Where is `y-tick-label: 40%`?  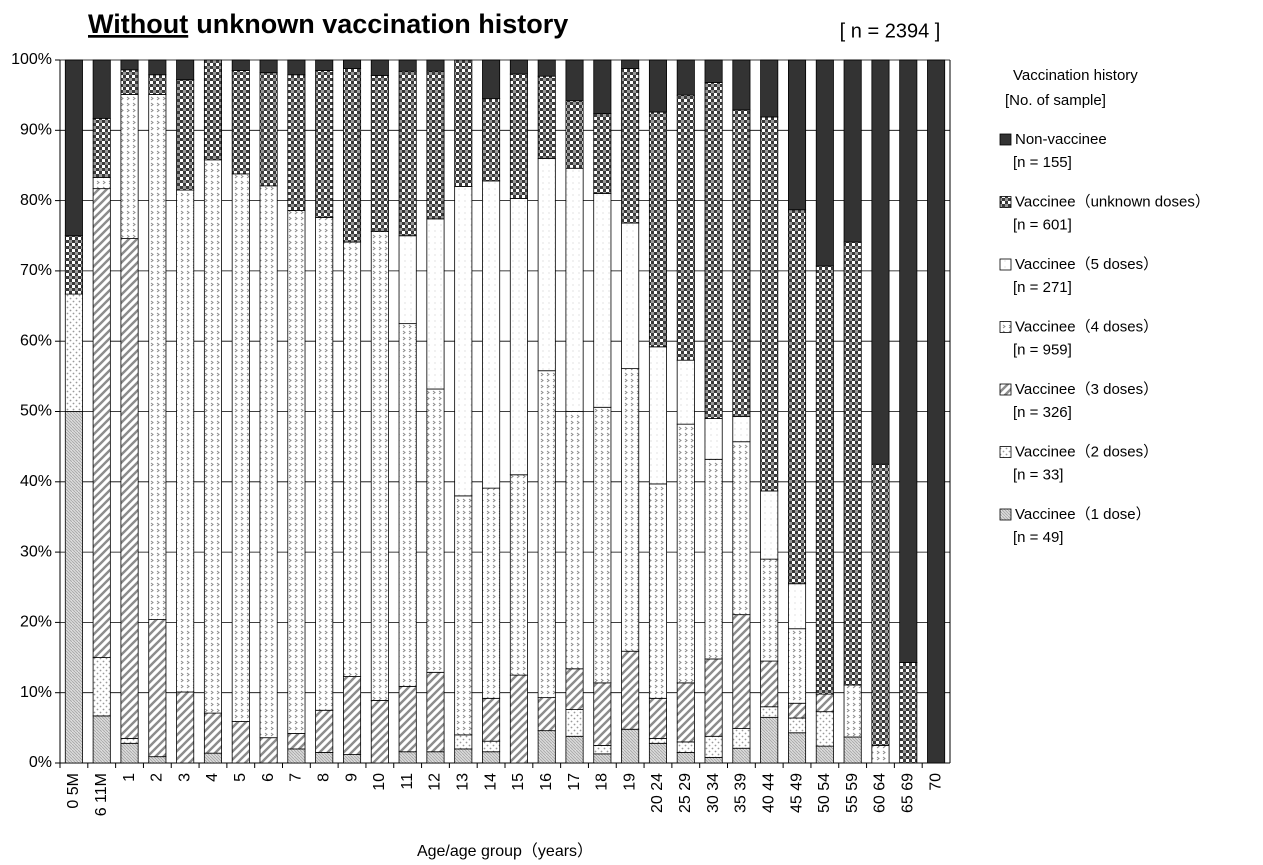
y-tick-label: 40% is located at coordinates (36, 481).